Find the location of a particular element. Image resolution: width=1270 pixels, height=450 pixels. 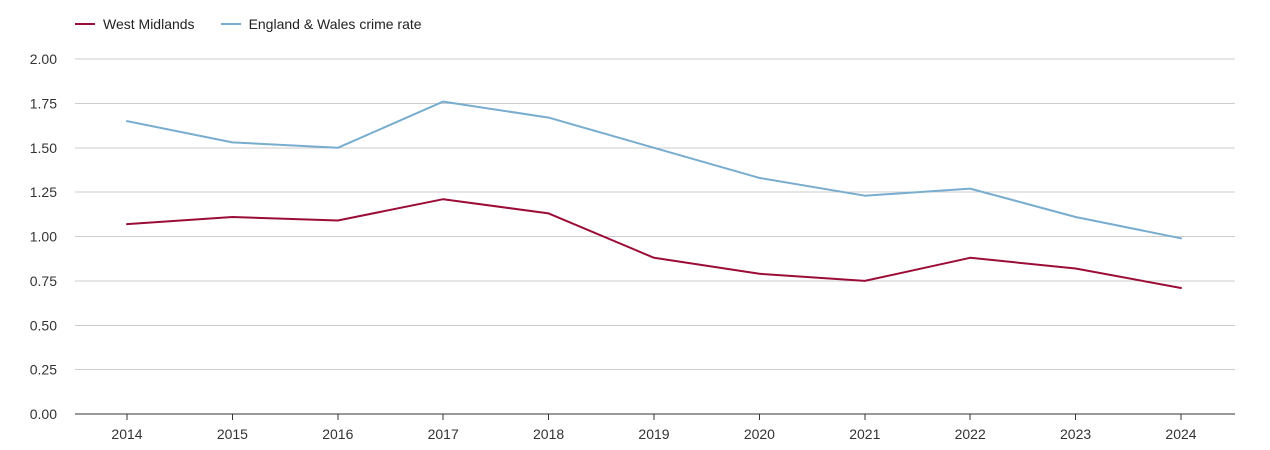

y-tick-label: 0.50 is located at coordinates (43, 325).